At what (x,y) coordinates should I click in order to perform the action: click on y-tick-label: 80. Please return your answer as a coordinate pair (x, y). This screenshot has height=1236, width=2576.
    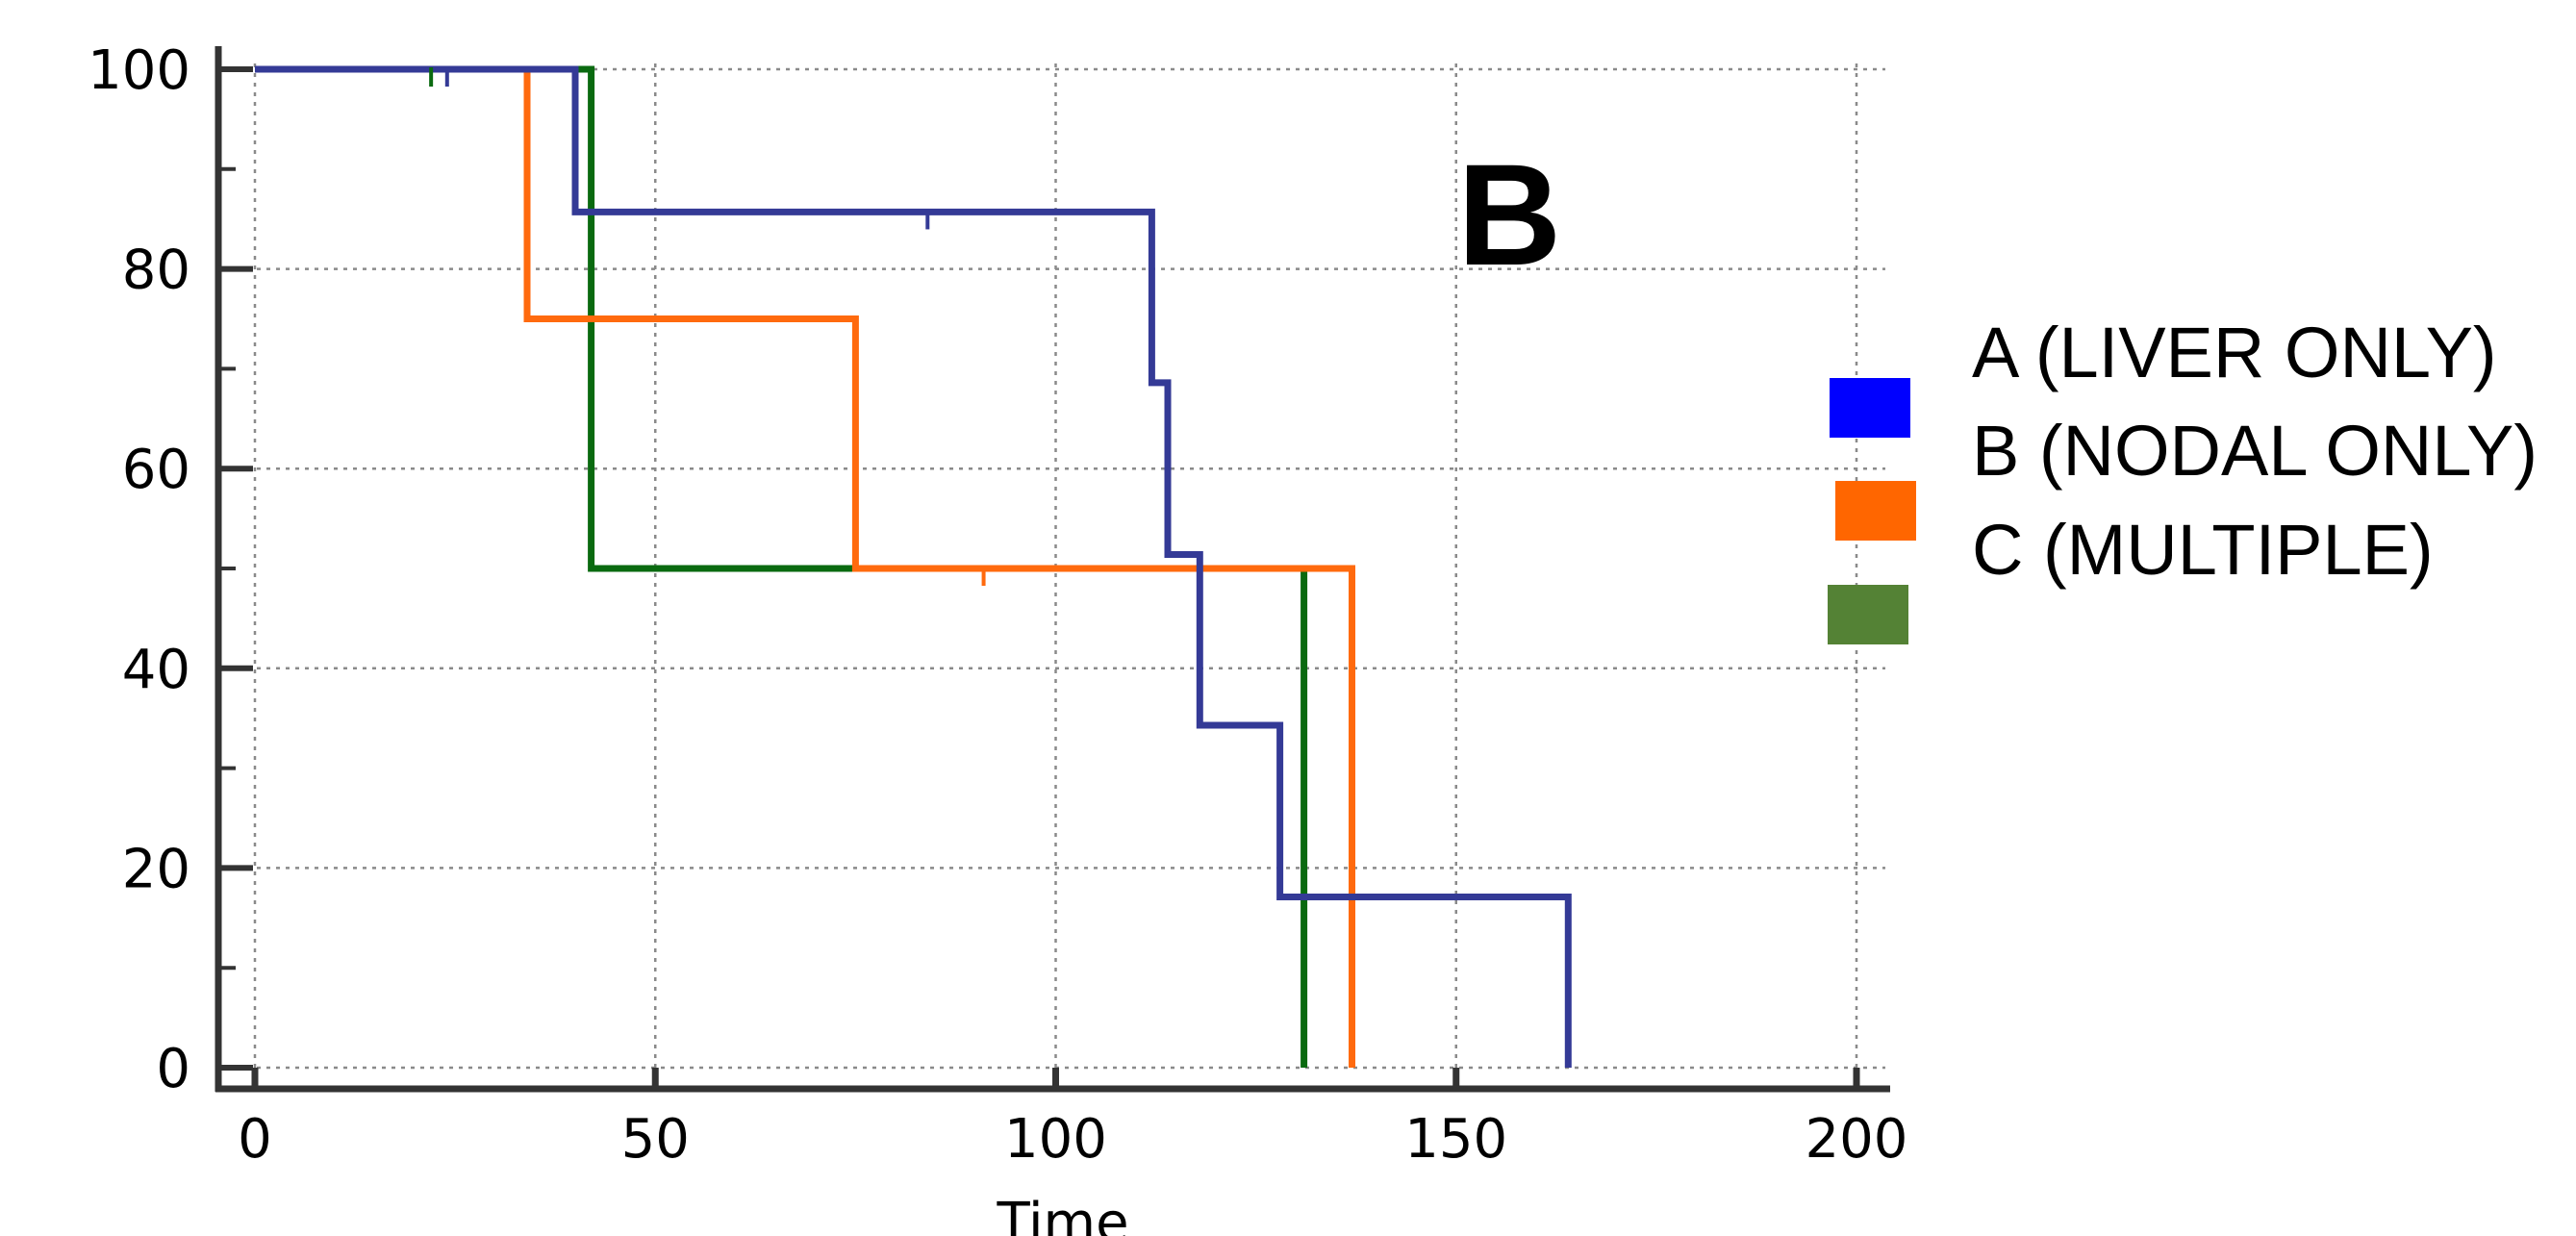
    Looking at the image, I should click on (156, 271).